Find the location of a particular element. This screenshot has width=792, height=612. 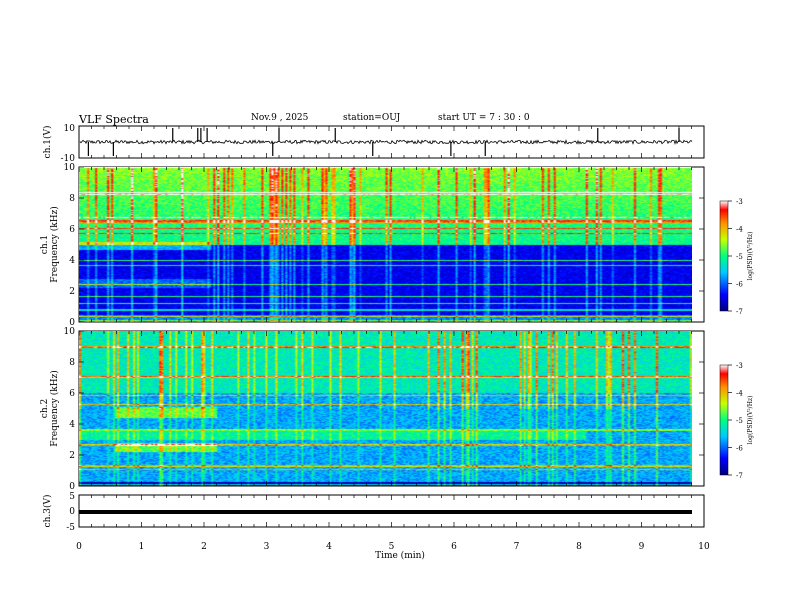

x-tick-label: 7 is located at coordinates (517, 547).